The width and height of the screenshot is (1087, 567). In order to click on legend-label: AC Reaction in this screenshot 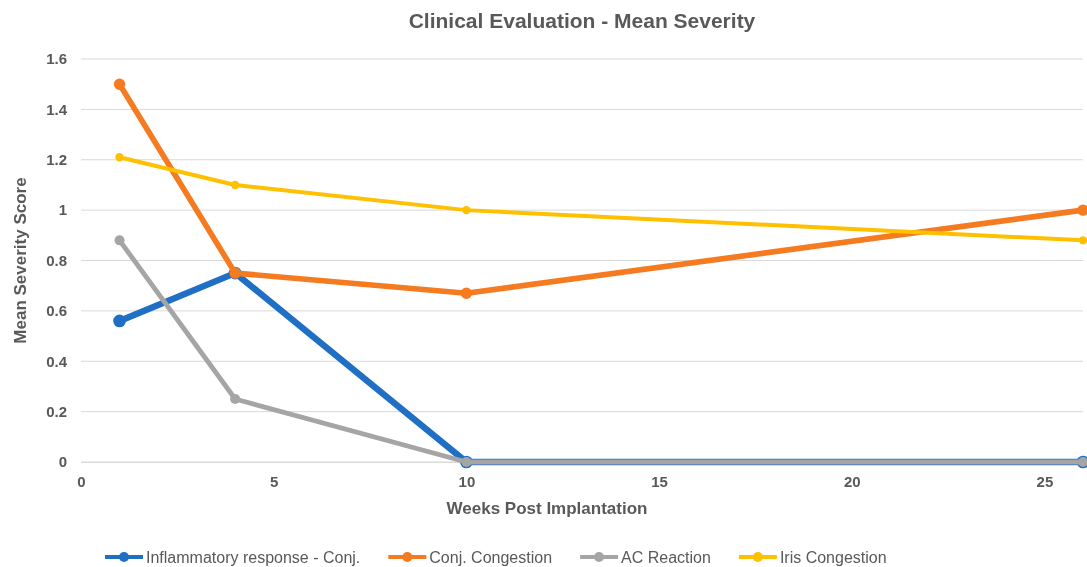, I will do `click(666, 557)`.